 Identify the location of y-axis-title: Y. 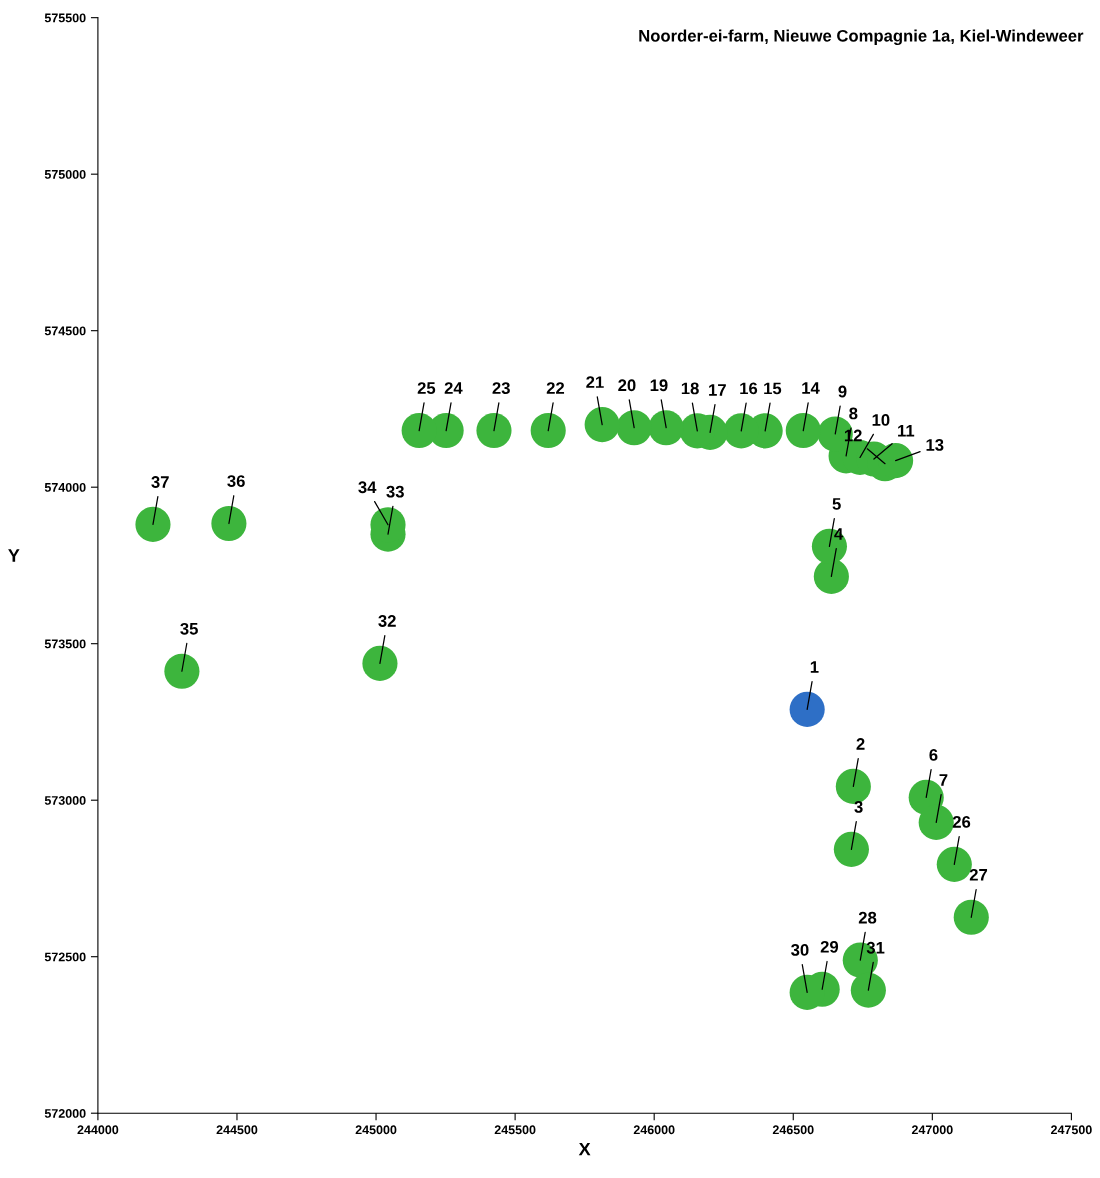
(14, 555).